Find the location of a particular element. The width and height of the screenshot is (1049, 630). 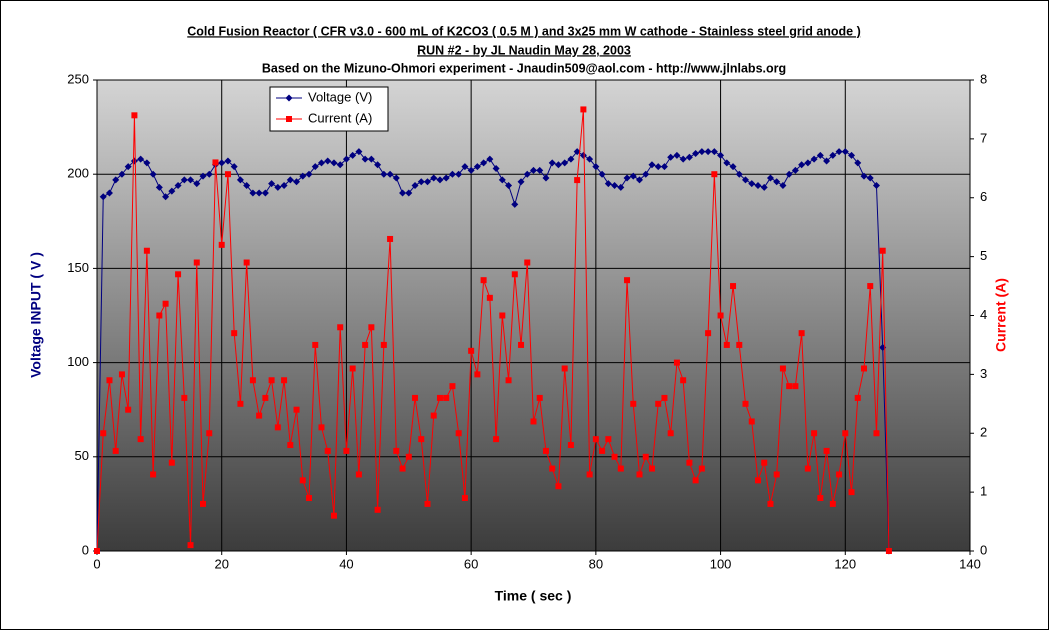

y-tick-label: 200 is located at coordinates (78, 173).